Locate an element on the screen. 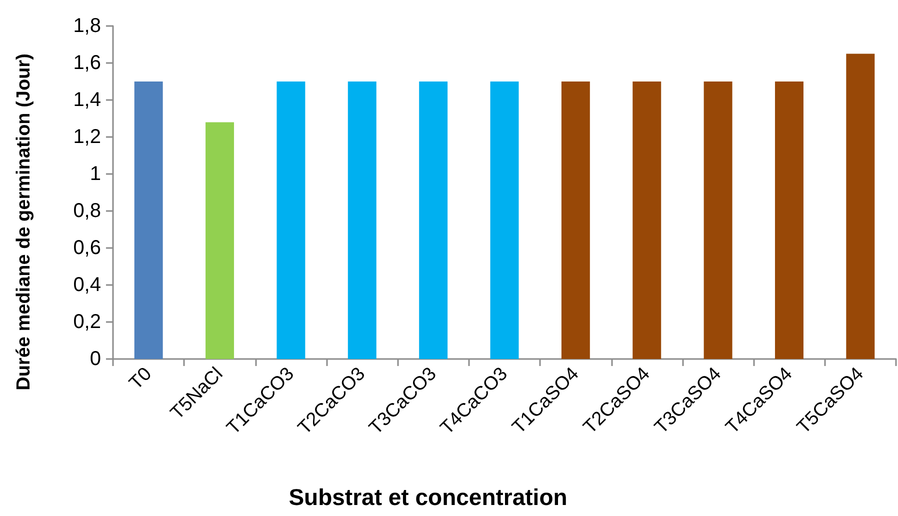 The width and height of the screenshot is (898, 516). y-tick-label: 1 is located at coordinates (95, 174).